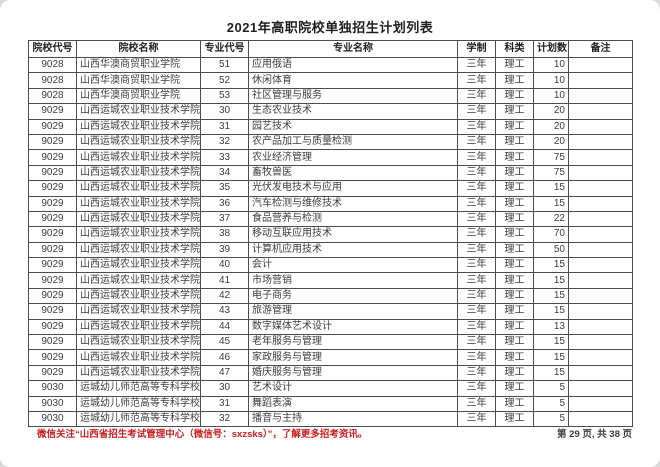  I want to click on column-header: 专业代号, so click(224, 49).